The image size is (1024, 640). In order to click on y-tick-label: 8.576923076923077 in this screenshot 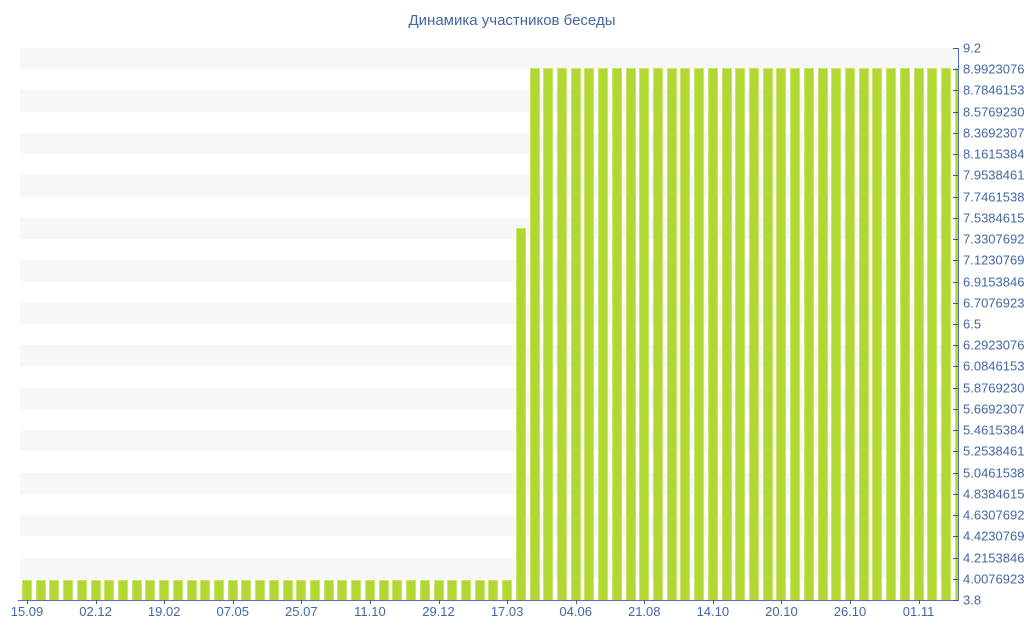, I will do `click(993, 112)`.